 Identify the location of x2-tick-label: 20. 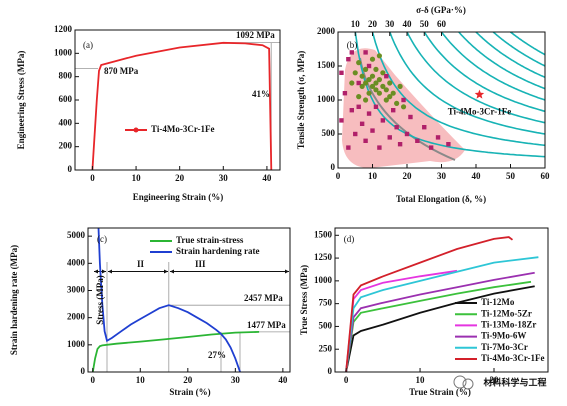
(373, 24).